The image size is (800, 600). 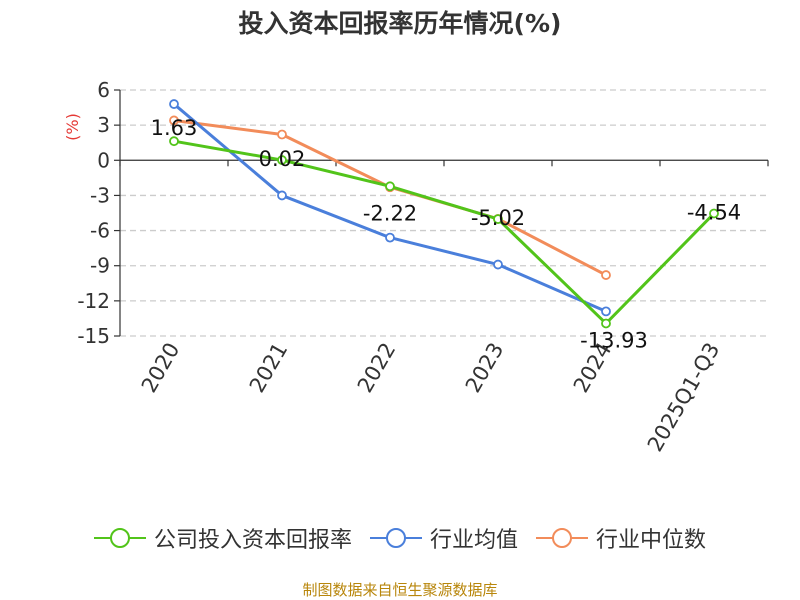 I want to click on data-label: -2.22, so click(x=390, y=213).